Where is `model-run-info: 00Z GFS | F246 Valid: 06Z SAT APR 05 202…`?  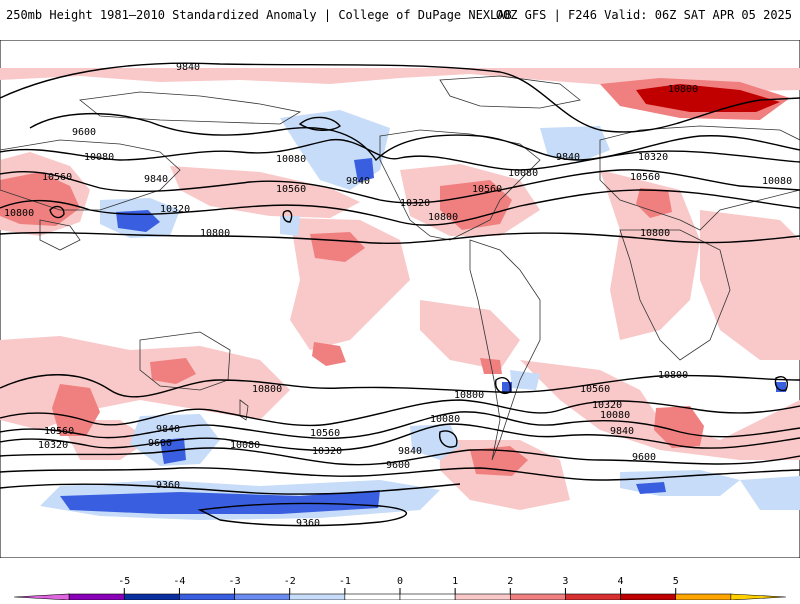
model-run-info: 00Z GFS | F246 Valid: 06Z SAT APR 05 202… is located at coordinates (643, 15).